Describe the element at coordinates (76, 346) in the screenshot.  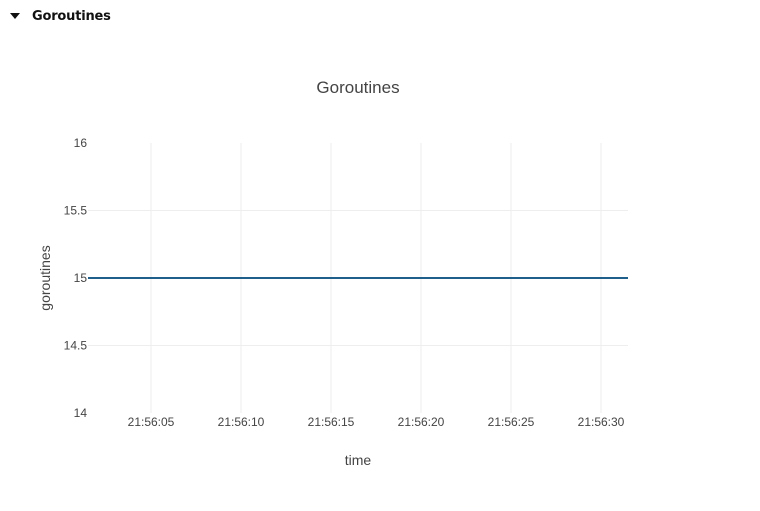
I see `y-tick-label: 14.5` at that location.